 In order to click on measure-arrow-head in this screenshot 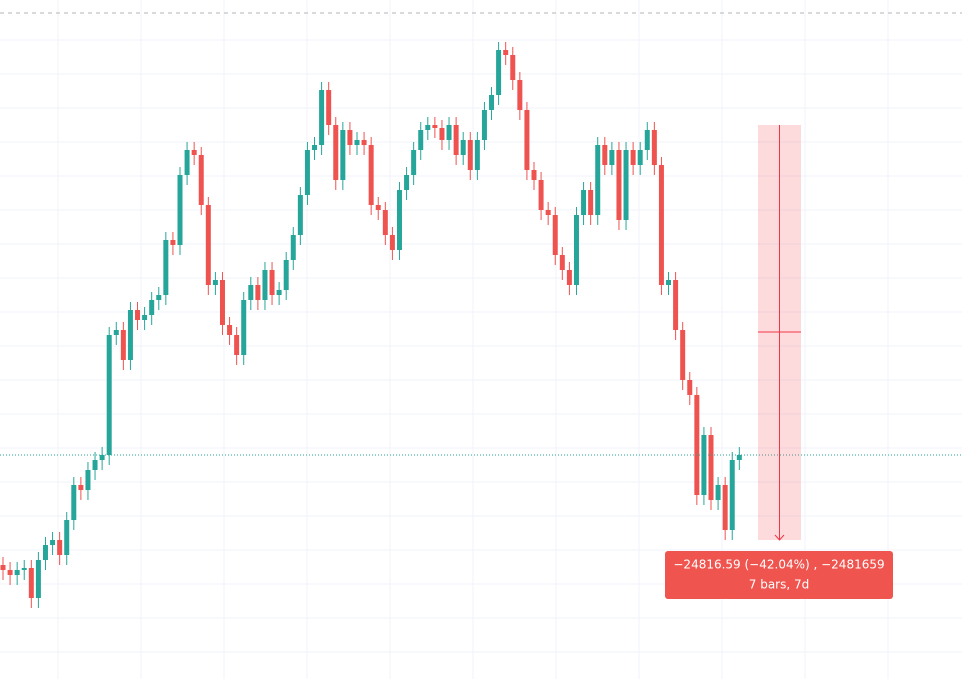, I will do `click(779, 537)`.